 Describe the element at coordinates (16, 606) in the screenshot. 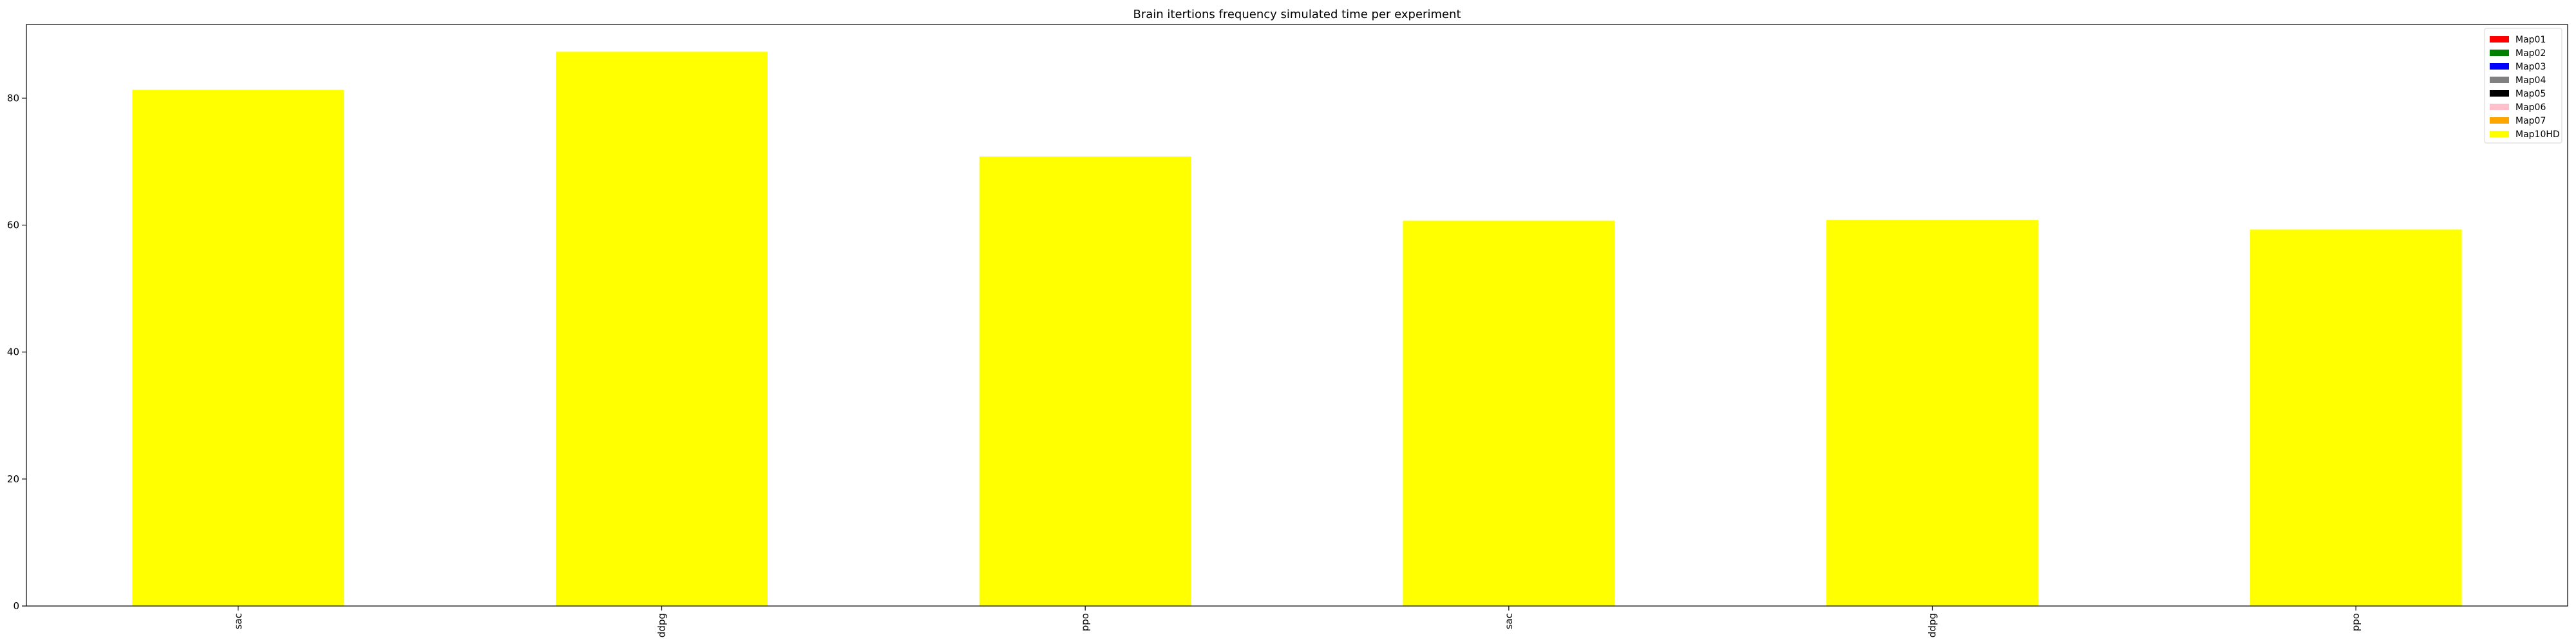

I see `y-tick-label: 0` at that location.